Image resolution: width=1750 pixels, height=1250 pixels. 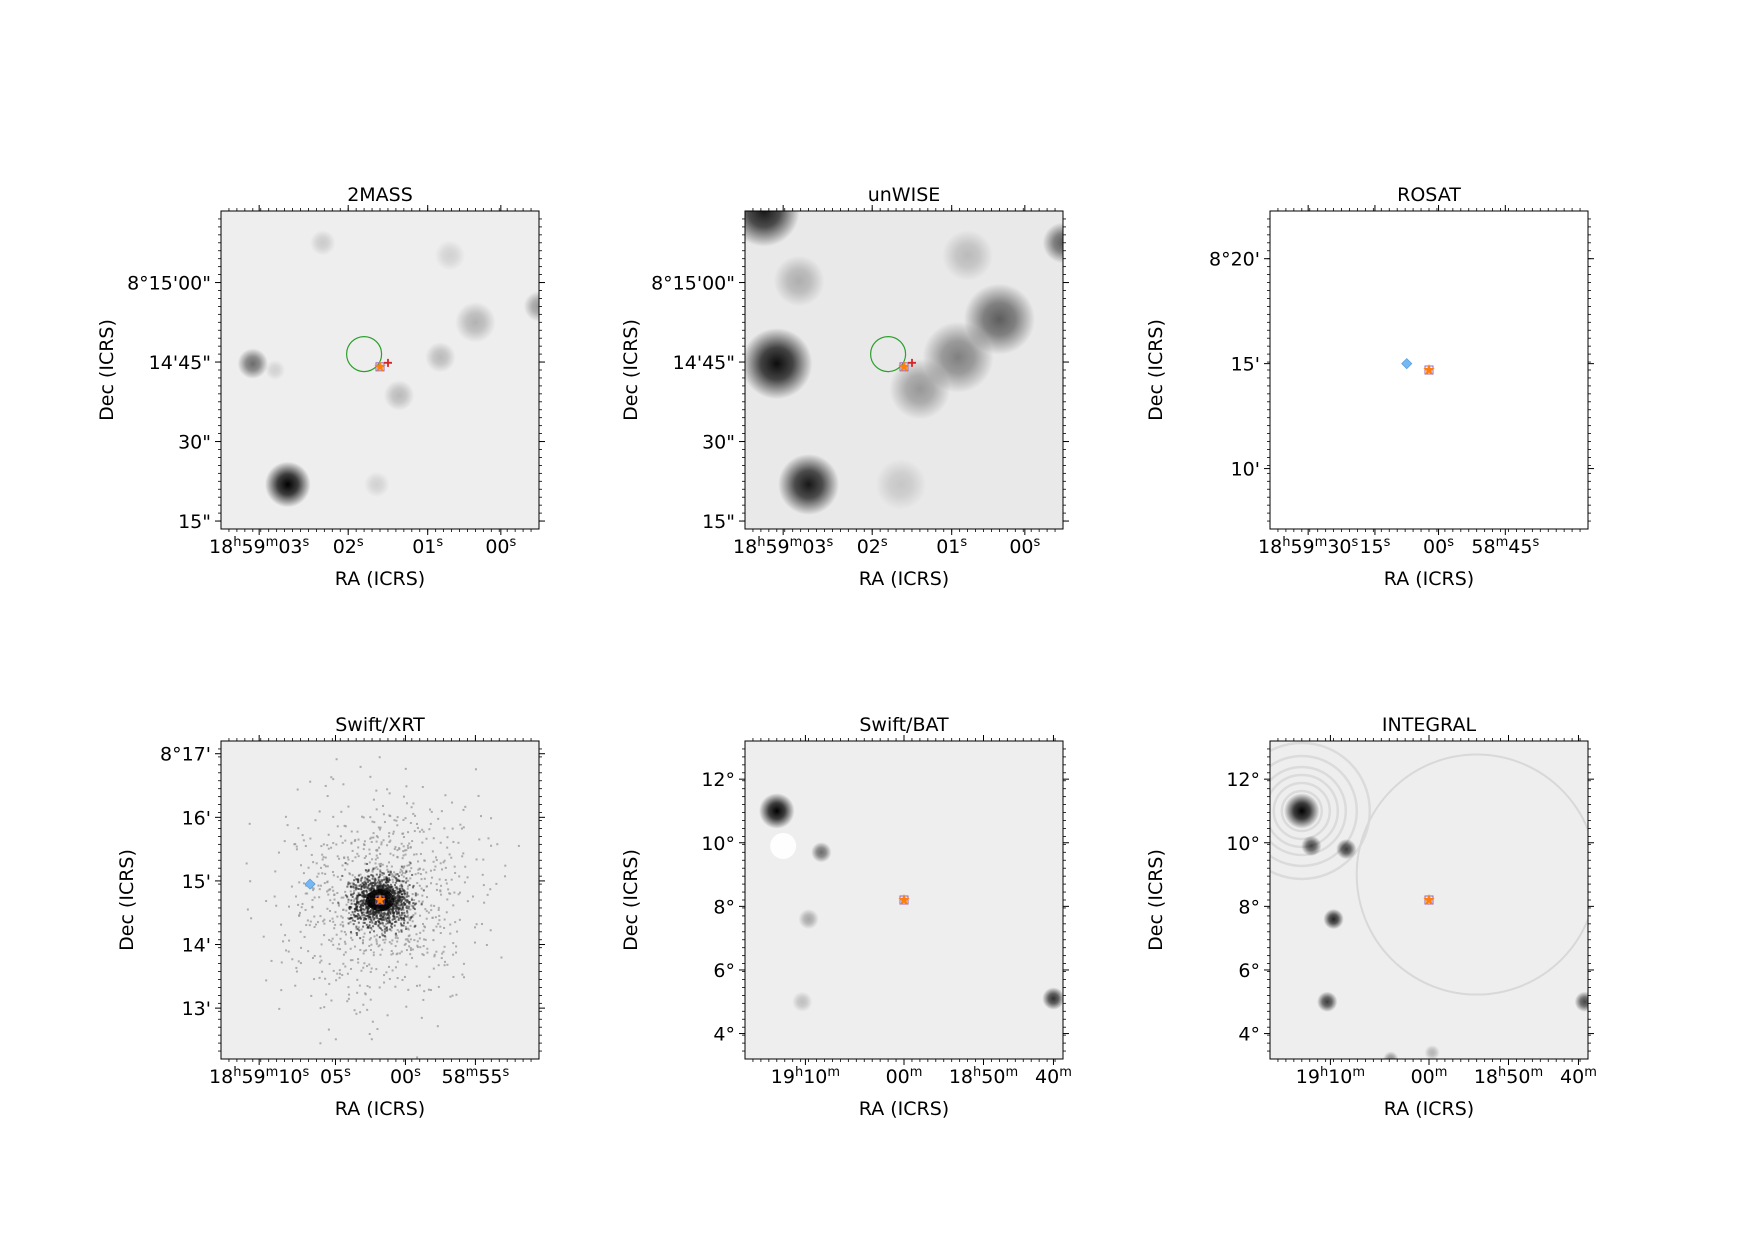 What do you see at coordinates (1429, 195) in the screenshot?
I see `panel-title: ROSAT` at bounding box center [1429, 195].